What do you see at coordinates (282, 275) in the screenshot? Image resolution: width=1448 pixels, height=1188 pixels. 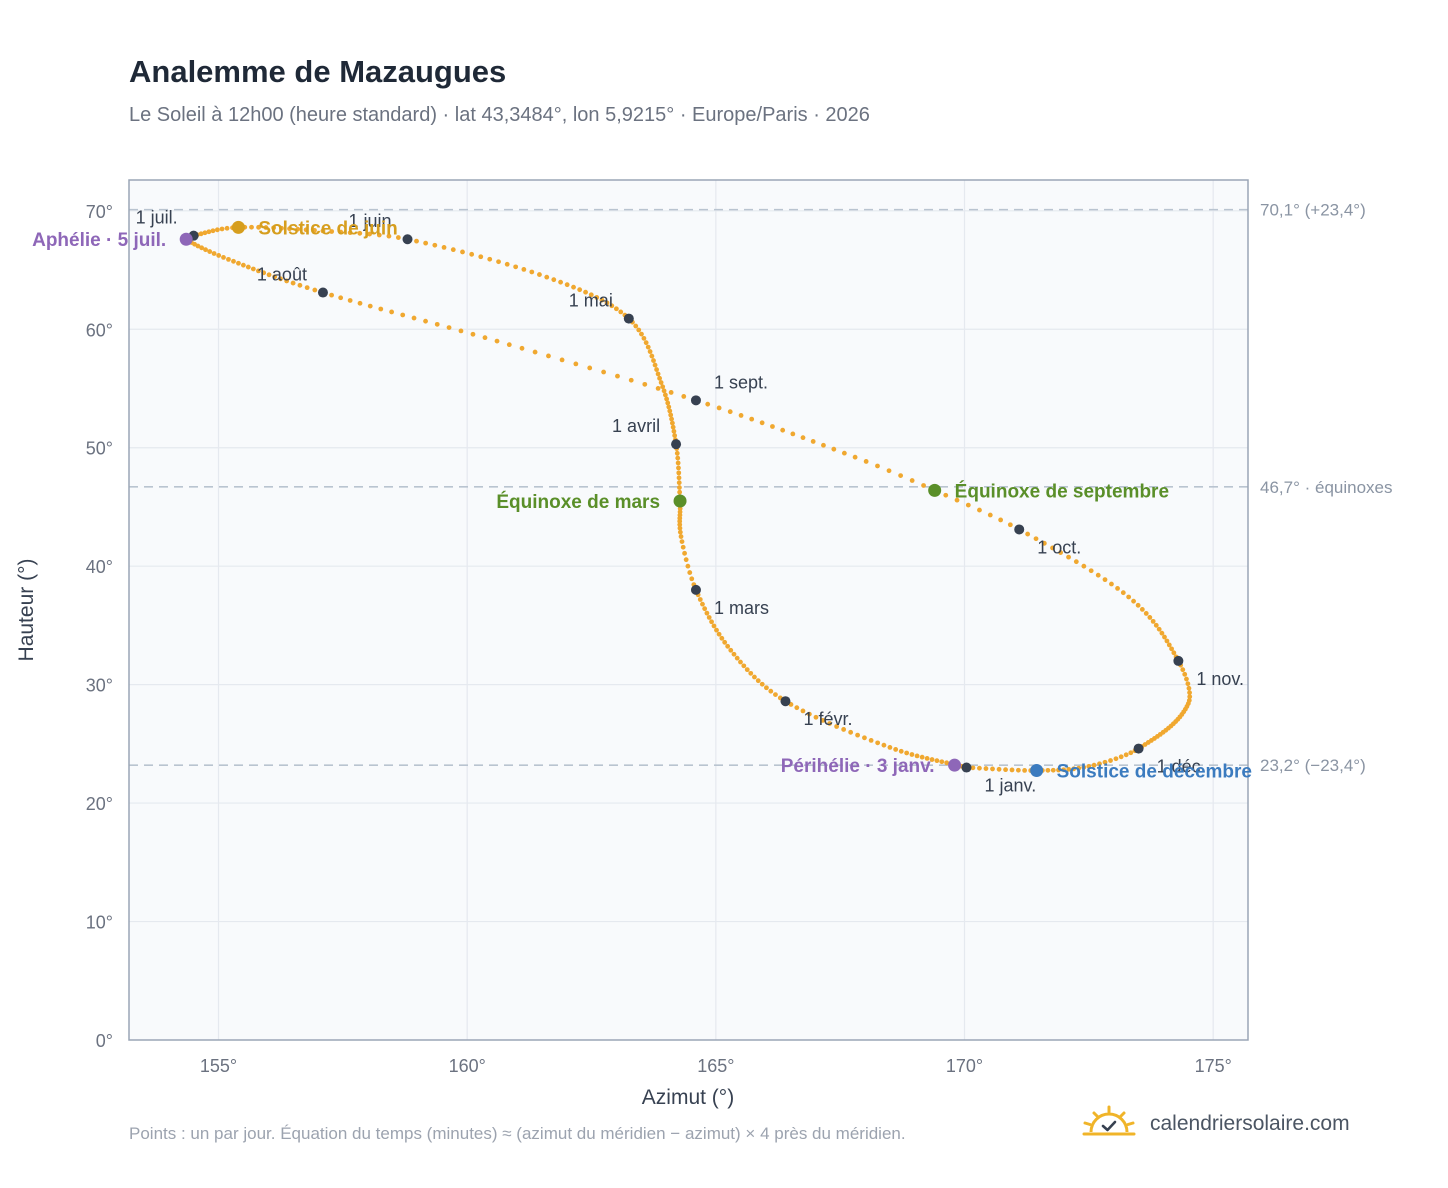 I see `month-marker-label: 1 août` at bounding box center [282, 275].